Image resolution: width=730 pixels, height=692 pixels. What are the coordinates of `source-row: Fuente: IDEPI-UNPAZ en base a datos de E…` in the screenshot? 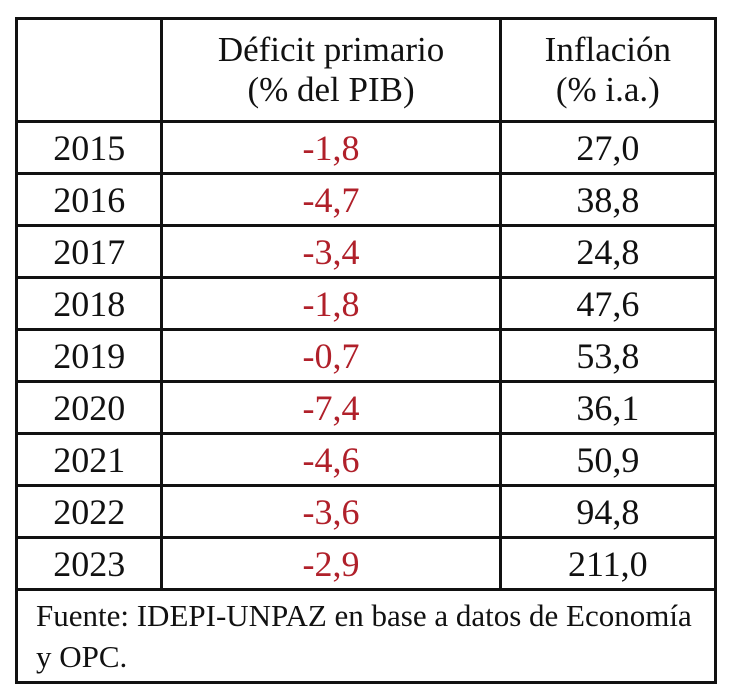 It's located at (366, 636).